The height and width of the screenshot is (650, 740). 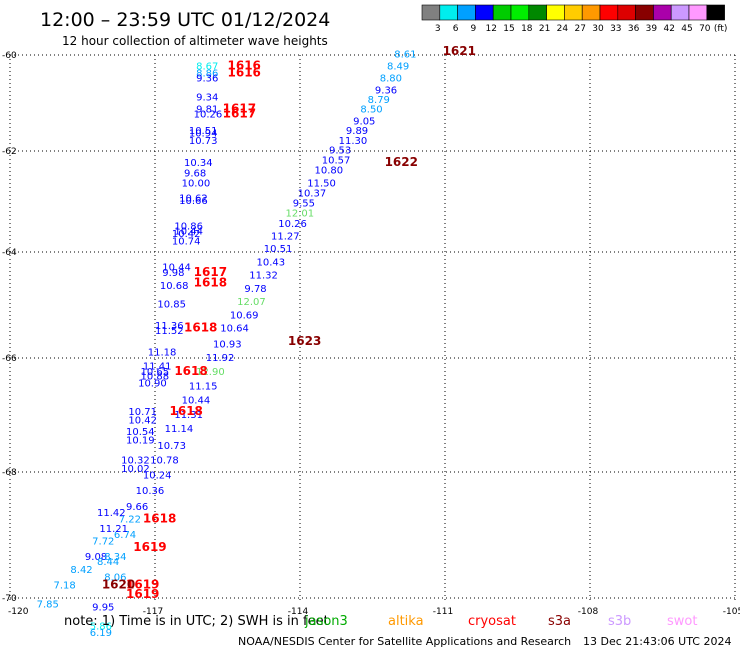 I want to click on color-scale-label: 27, so click(x=579, y=29).